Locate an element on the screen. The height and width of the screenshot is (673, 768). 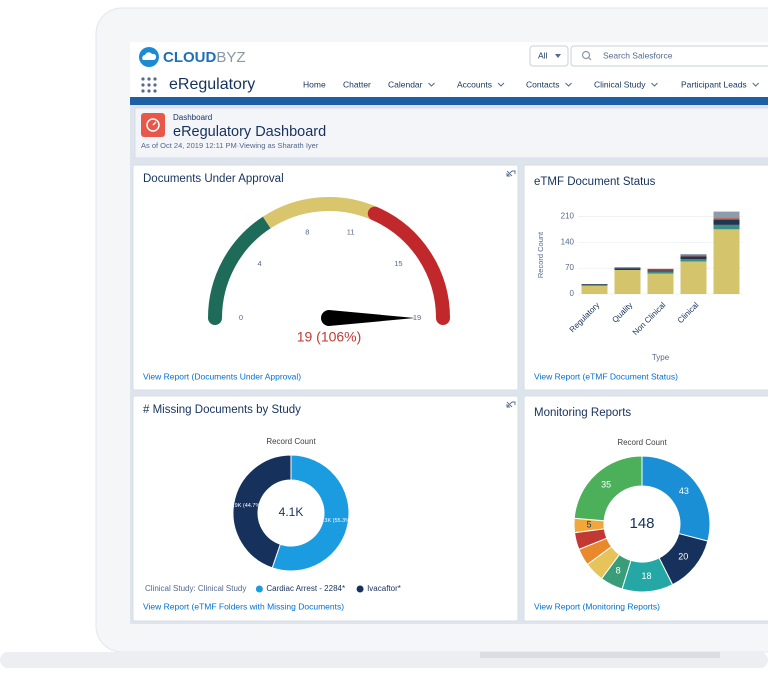
app-name: eRegulatory is located at coordinates (212, 84).